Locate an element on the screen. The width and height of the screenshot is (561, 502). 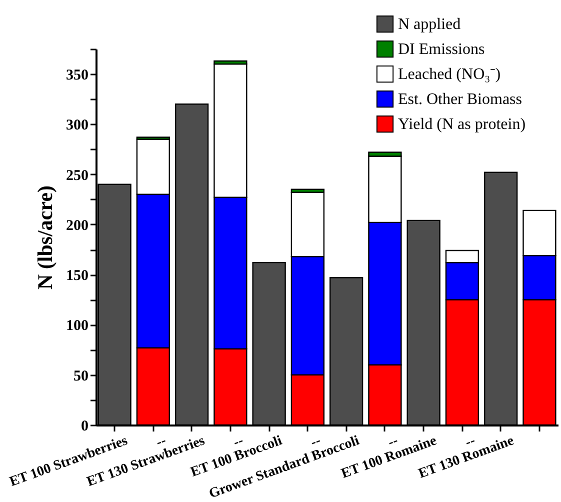
y-tick-label: 300 is located at coordinates (77, 126).